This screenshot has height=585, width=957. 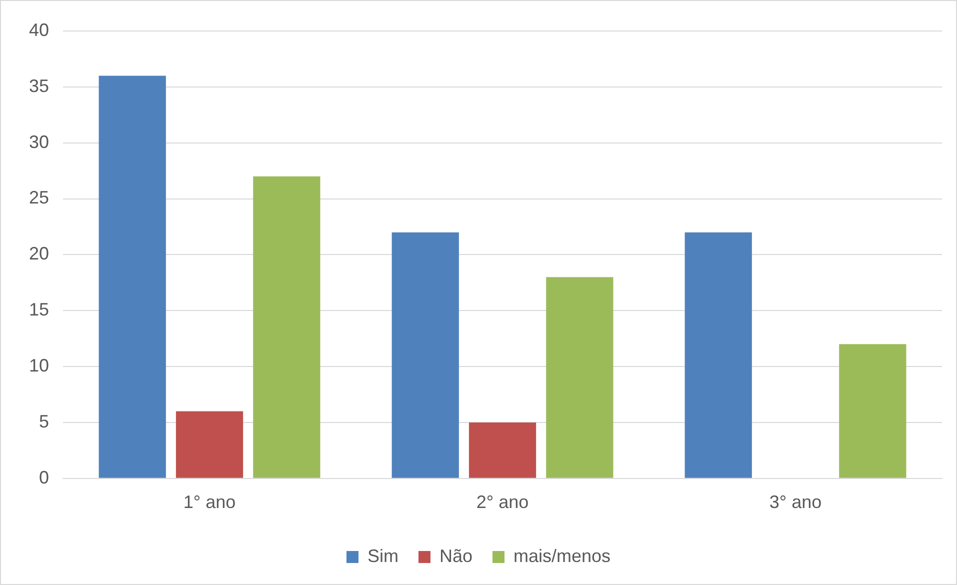 What do you see at coordinates (39, 30) in the screenshot?
I see `y-tick-label: 40` at bounding box center [39, 30].